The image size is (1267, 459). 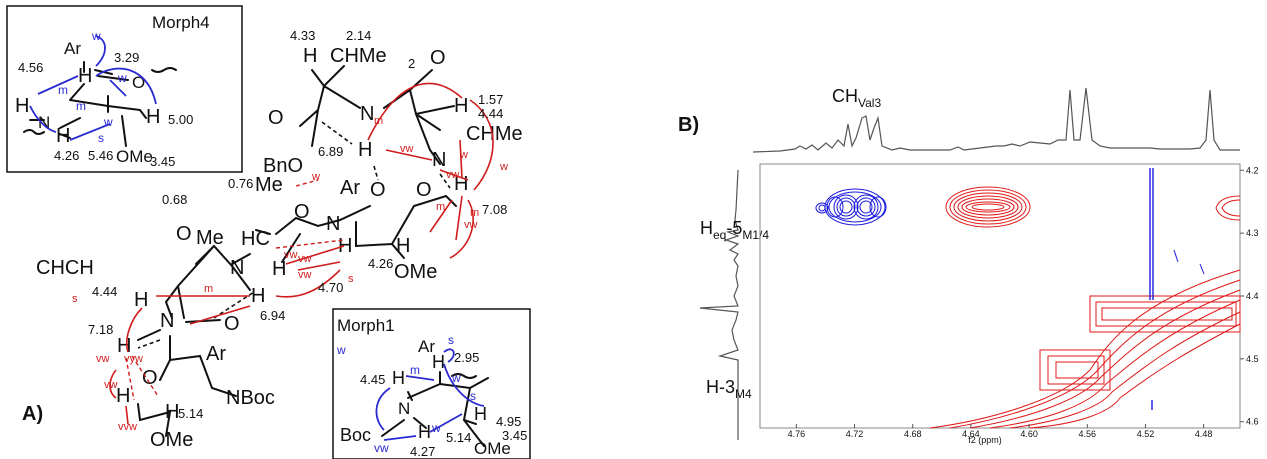 I want to click on main-h-right-top: H, so click(x=461, y=106).